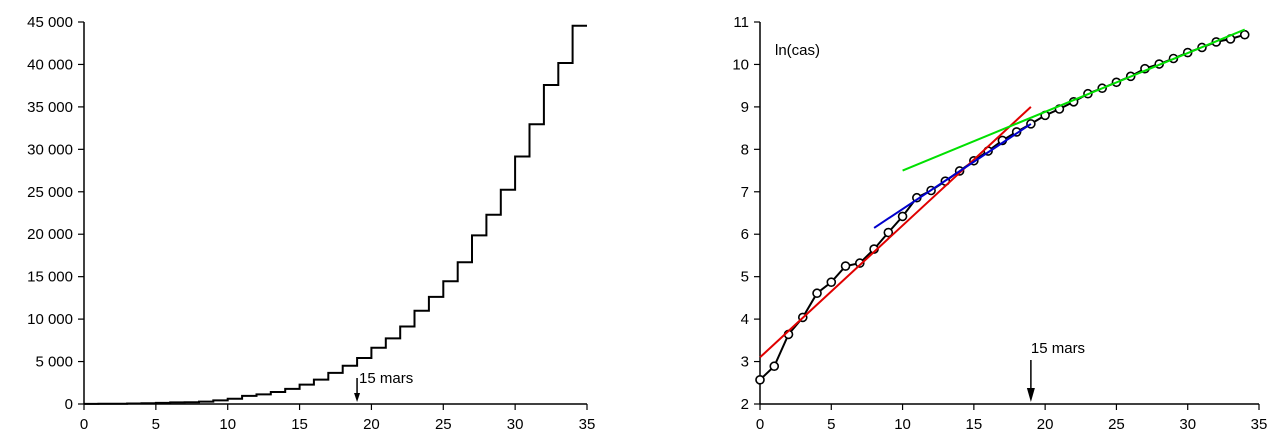 This screenshot has width=1273, height=436. What do you see at coordinates (50, 149) in the screenshot?
I see `y-tick-label: 30 000` at bounding box center [50, 149].